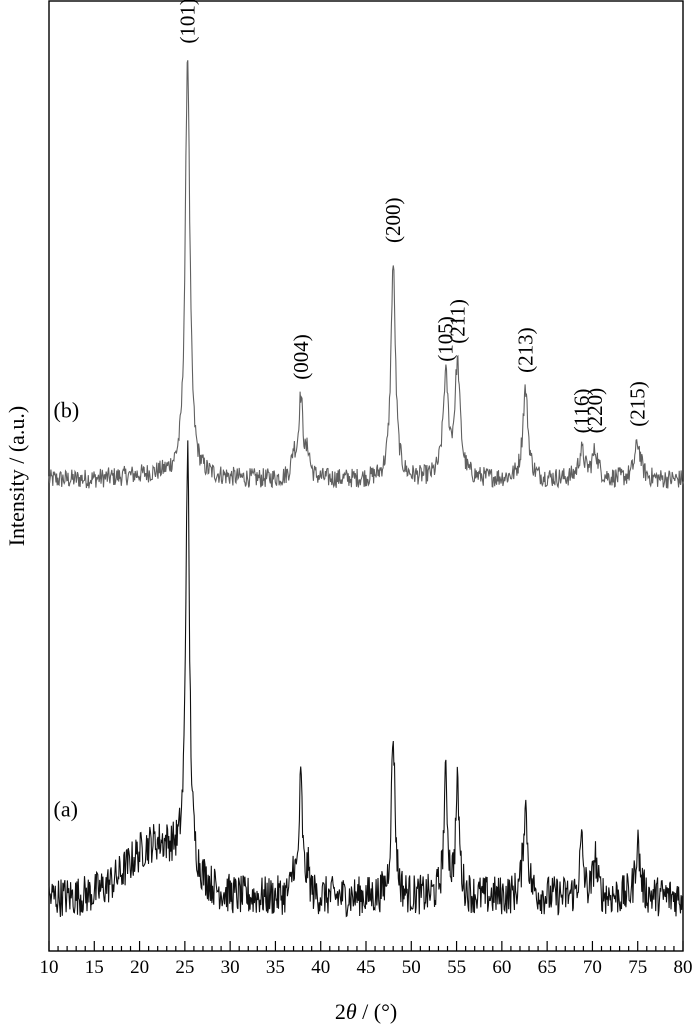 The width and height of the screenshot is (700, 1030). What do you see at coordinates (184, 967) in the screenshot?
I see `x-tick-label: 25` at bounding box center [184, 967].